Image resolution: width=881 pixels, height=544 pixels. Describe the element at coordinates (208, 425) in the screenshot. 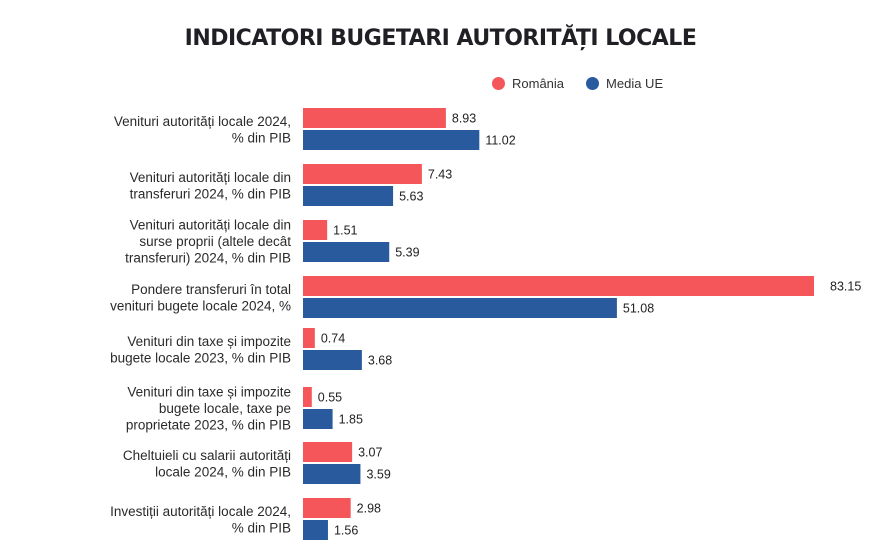

I see `category-label-line: proprietate 2023, % din PIB` at that location.